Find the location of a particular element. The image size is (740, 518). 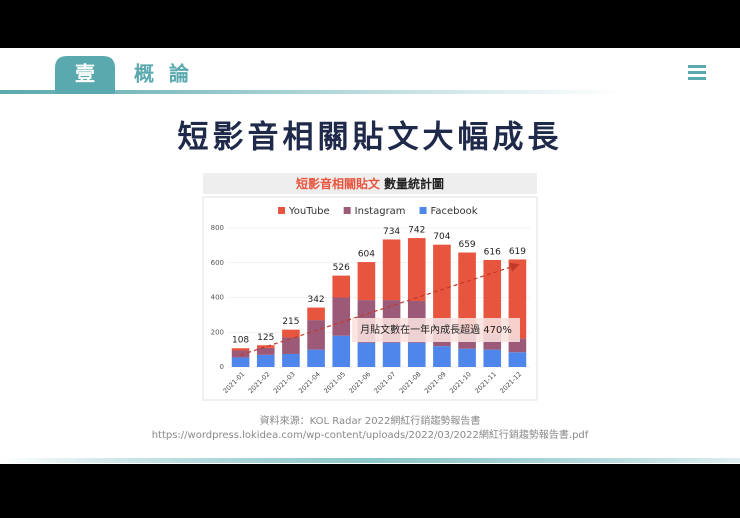

total-label: 342 is located at coordinates (315, 300).